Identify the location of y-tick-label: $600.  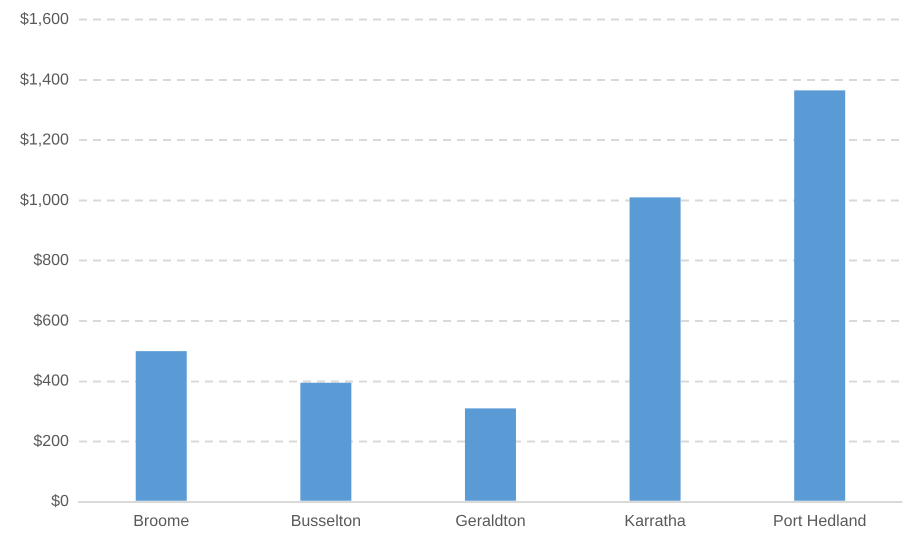
(51, 321).